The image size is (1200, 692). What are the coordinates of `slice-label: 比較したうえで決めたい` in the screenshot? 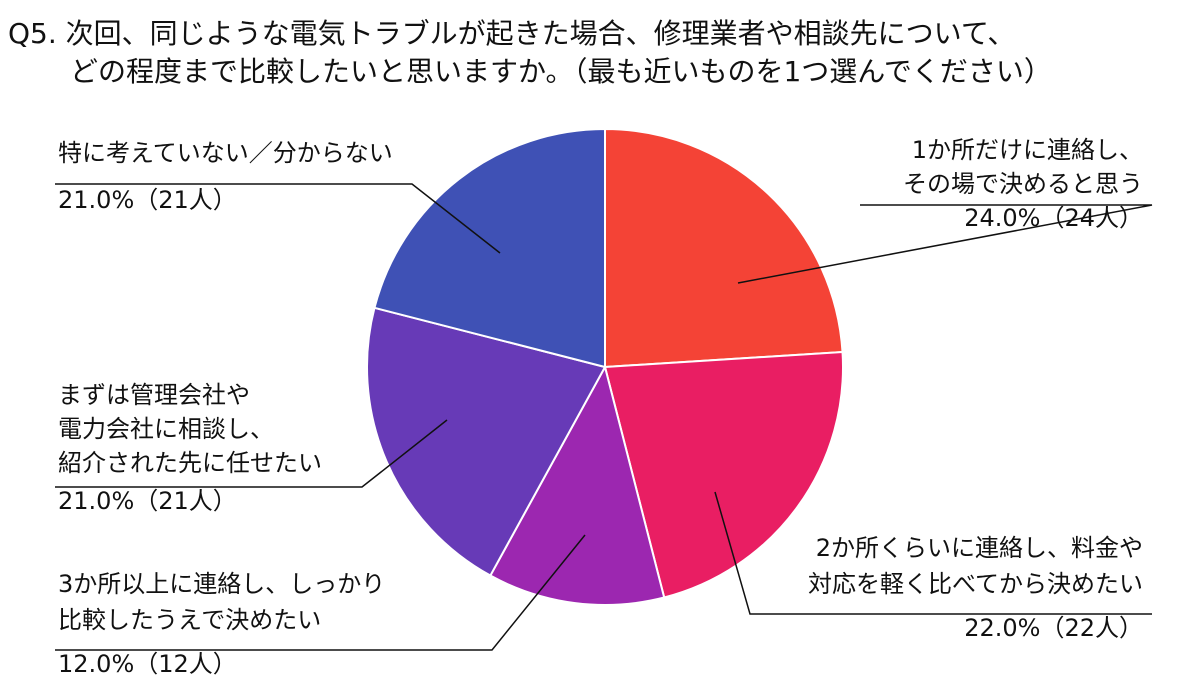 It's located at (189, 620).